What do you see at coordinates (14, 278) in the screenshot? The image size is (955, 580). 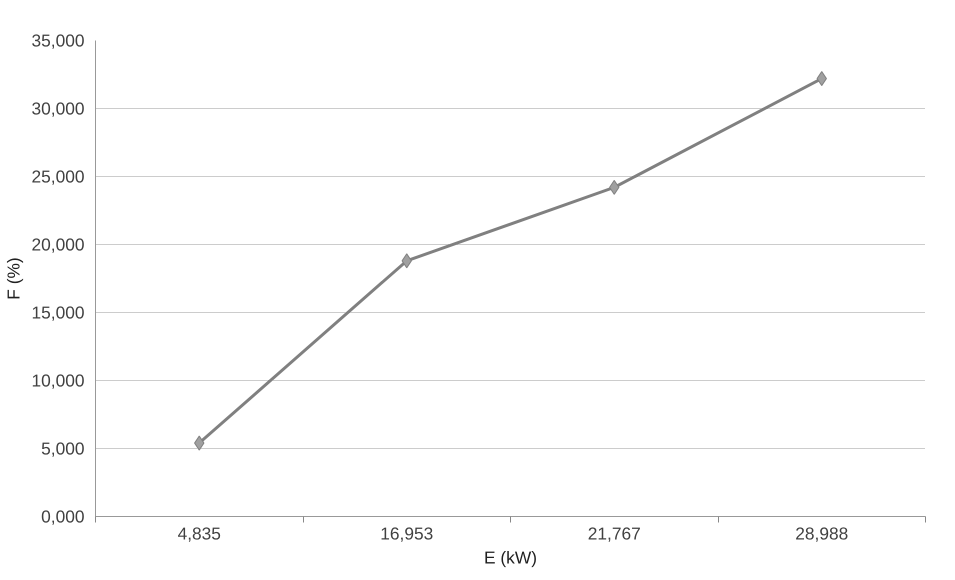 I see `y-axis-title: F (%)` at bounding box center [14, 278].